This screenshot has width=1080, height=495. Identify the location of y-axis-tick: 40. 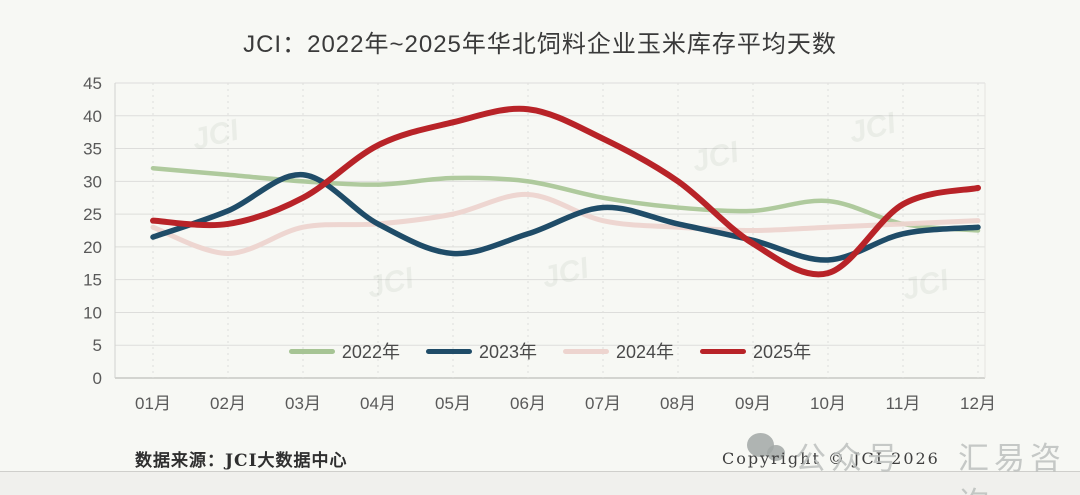
(92, 116).